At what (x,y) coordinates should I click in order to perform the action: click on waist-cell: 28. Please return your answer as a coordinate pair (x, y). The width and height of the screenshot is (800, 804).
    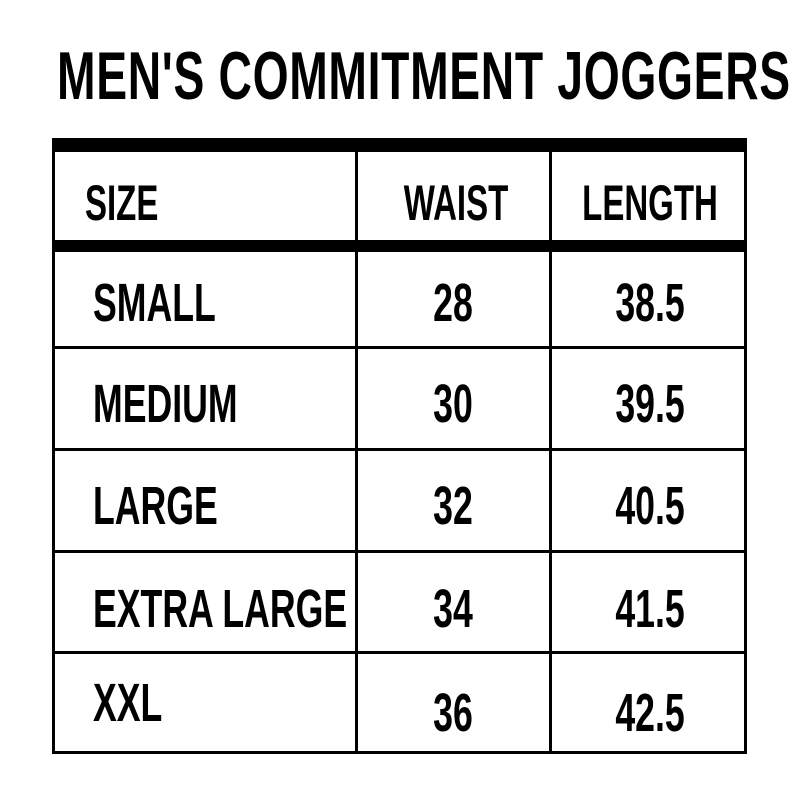
    Looking at the image, I should click on (453, 303).